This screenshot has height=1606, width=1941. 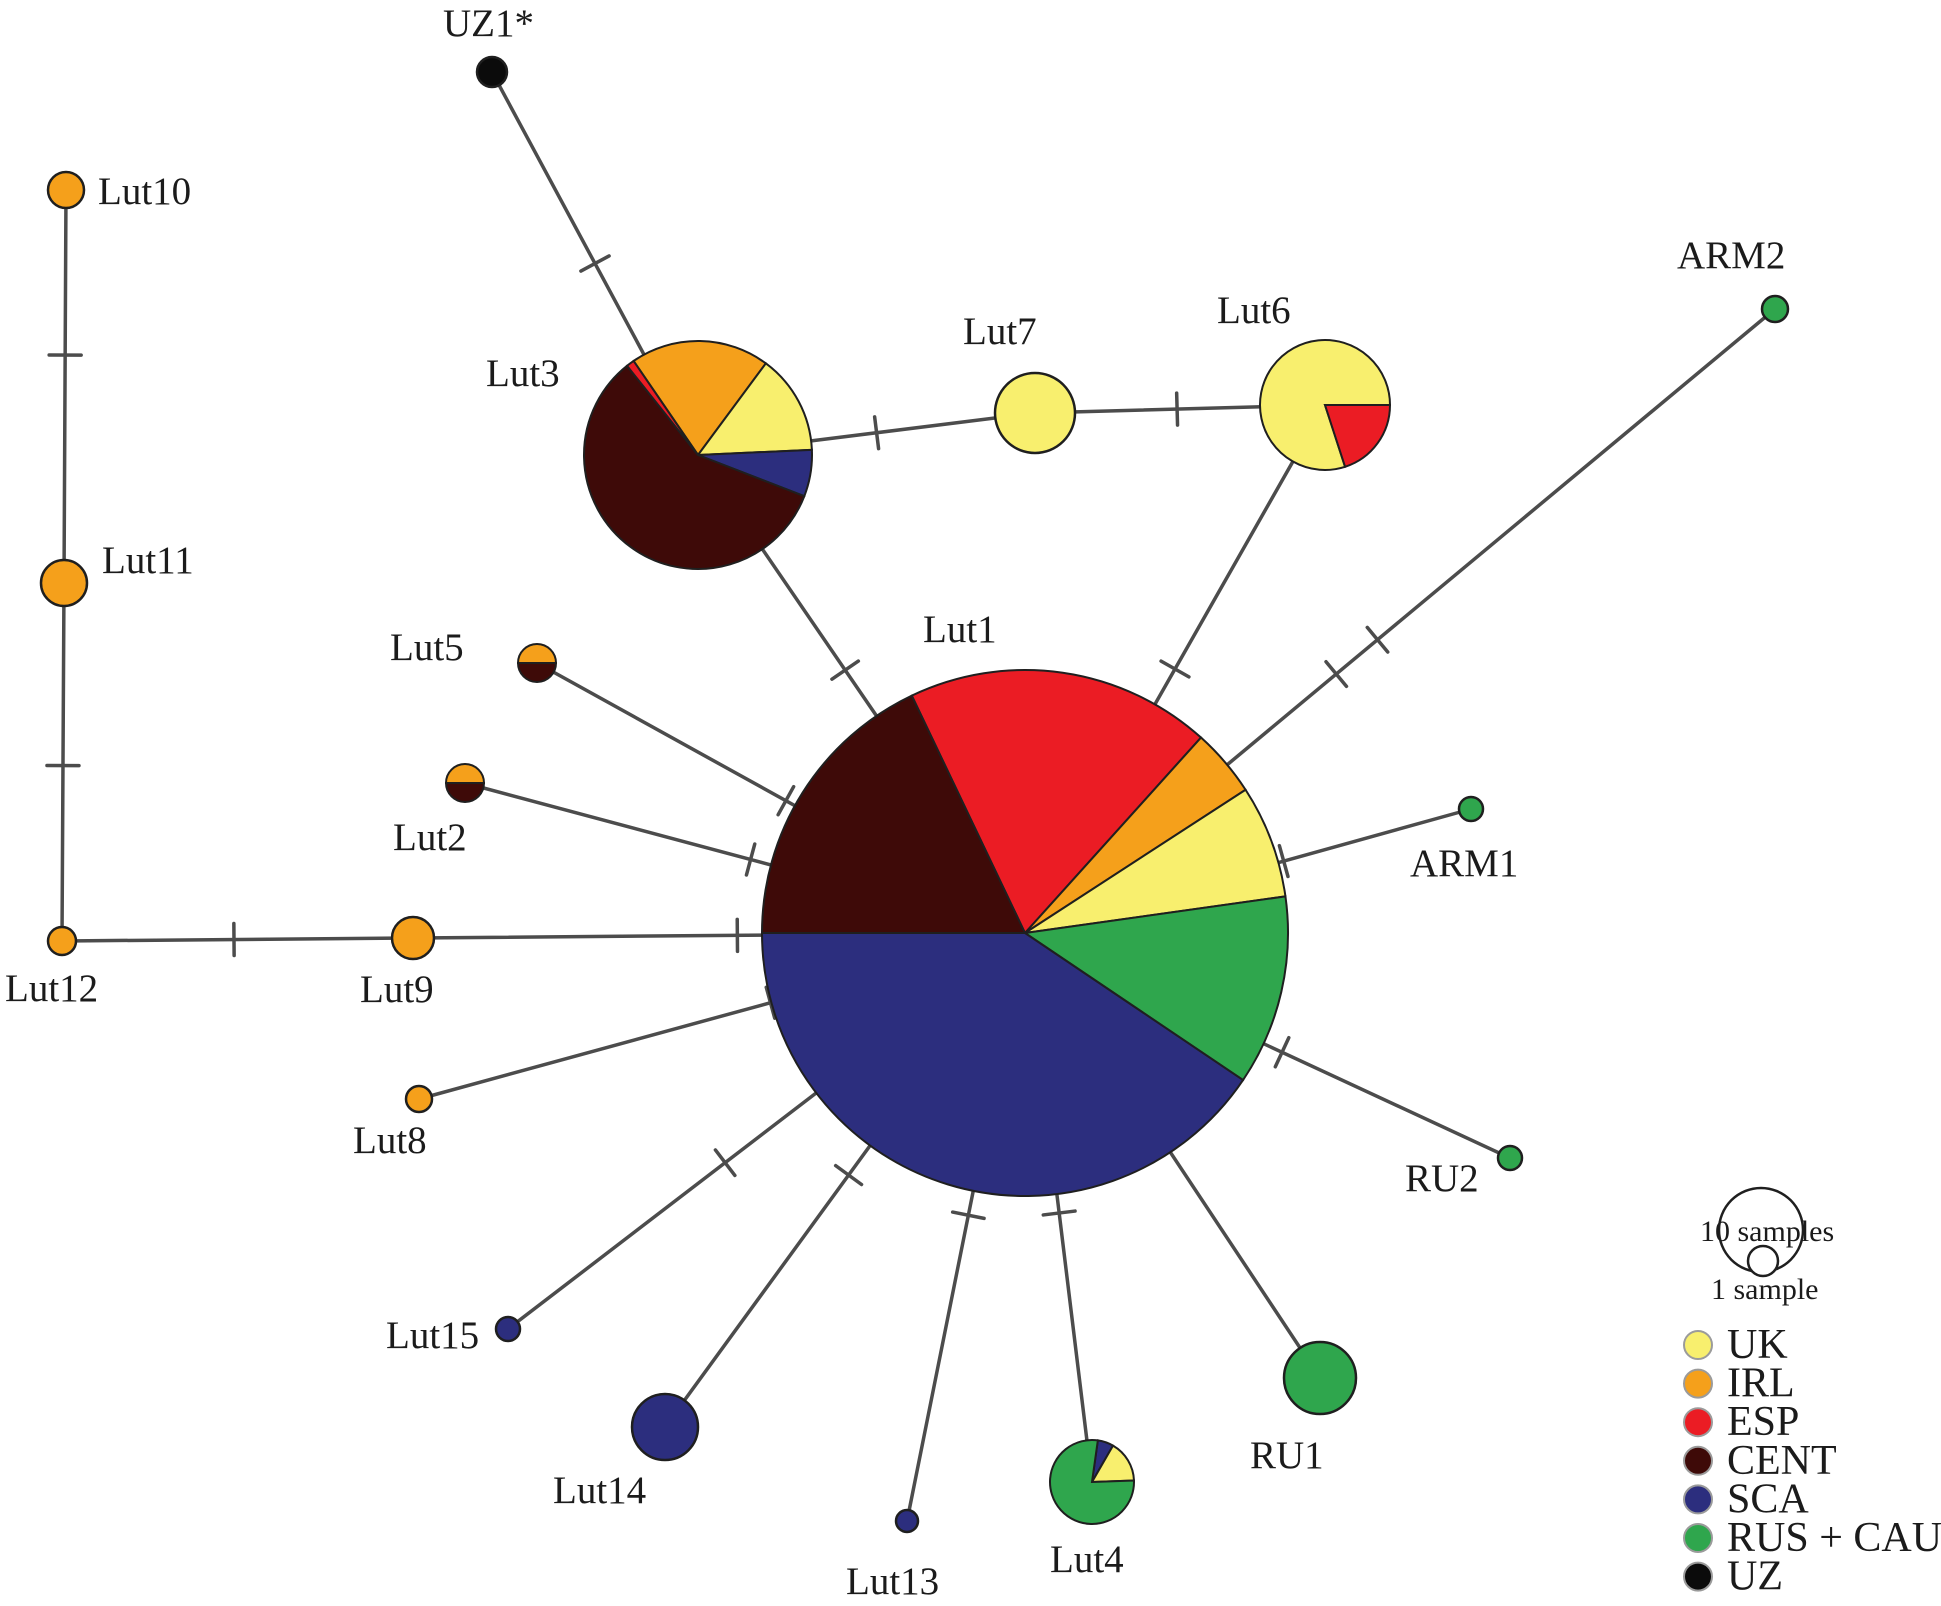 What do you see at coordinates (148, 560) in the screenshot?
I see `node-label-lut11: Lut11` at bounding box center [148, 560].